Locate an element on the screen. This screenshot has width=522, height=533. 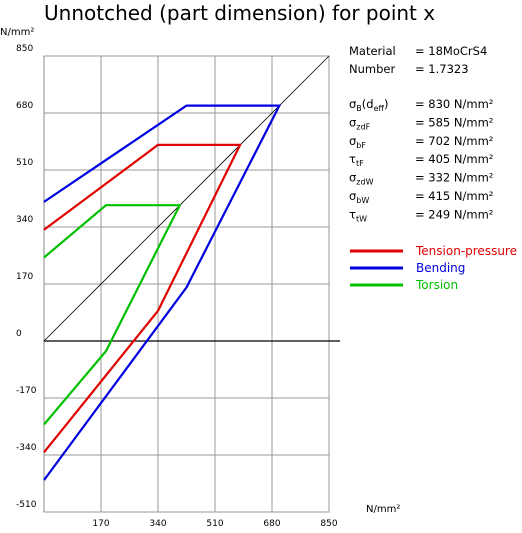
property-symbol: σbF is located at coordinates (357, 142).